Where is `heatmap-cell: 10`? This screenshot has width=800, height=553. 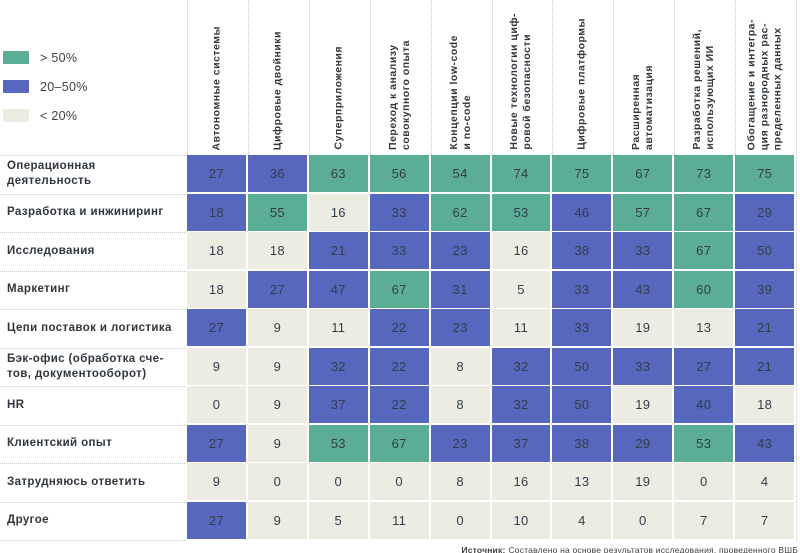
heatmap-cell: 10 is located at coordinates (521, 520).